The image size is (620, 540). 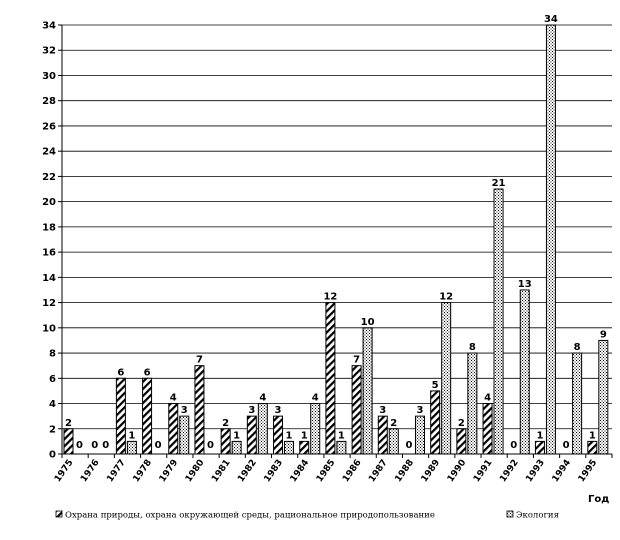 What do you see at coordinates (116, 471) in the screenshot?
I see `x-tick-label: 1977` at bounding box center [116, 471].